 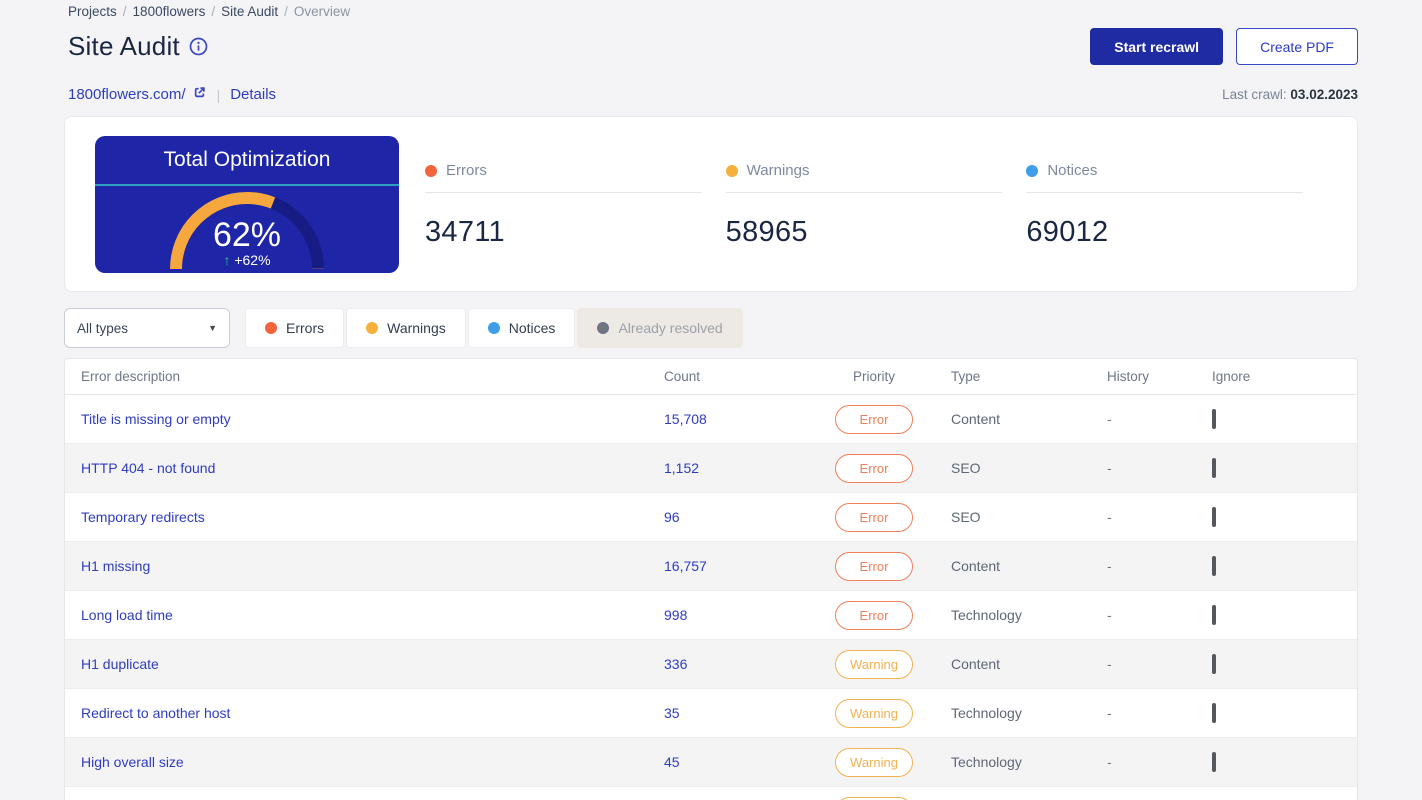 I want to click on error-description-link: Temporary redirects, so click(x=143, y=517).